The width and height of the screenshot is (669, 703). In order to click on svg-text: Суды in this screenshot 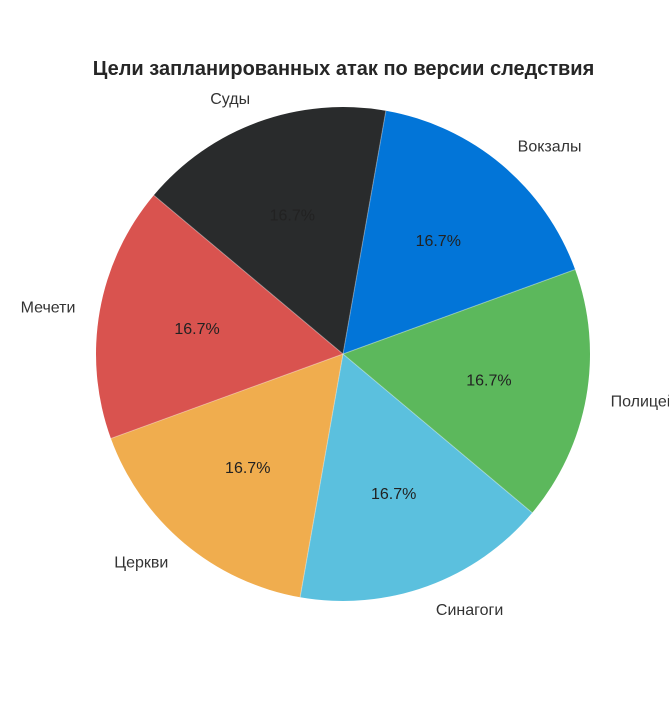, I will do `click(230, 99)`.